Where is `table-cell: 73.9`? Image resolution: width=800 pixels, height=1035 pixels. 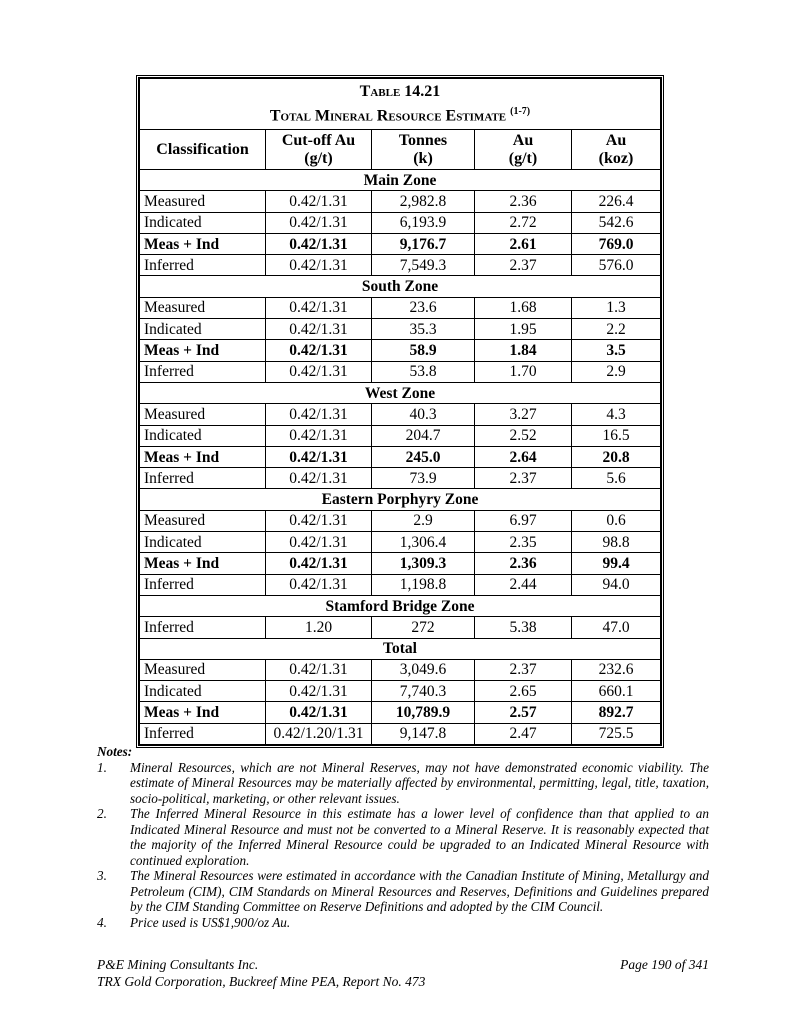 table-cell: 73.9 is located at coordinates (423, 478).